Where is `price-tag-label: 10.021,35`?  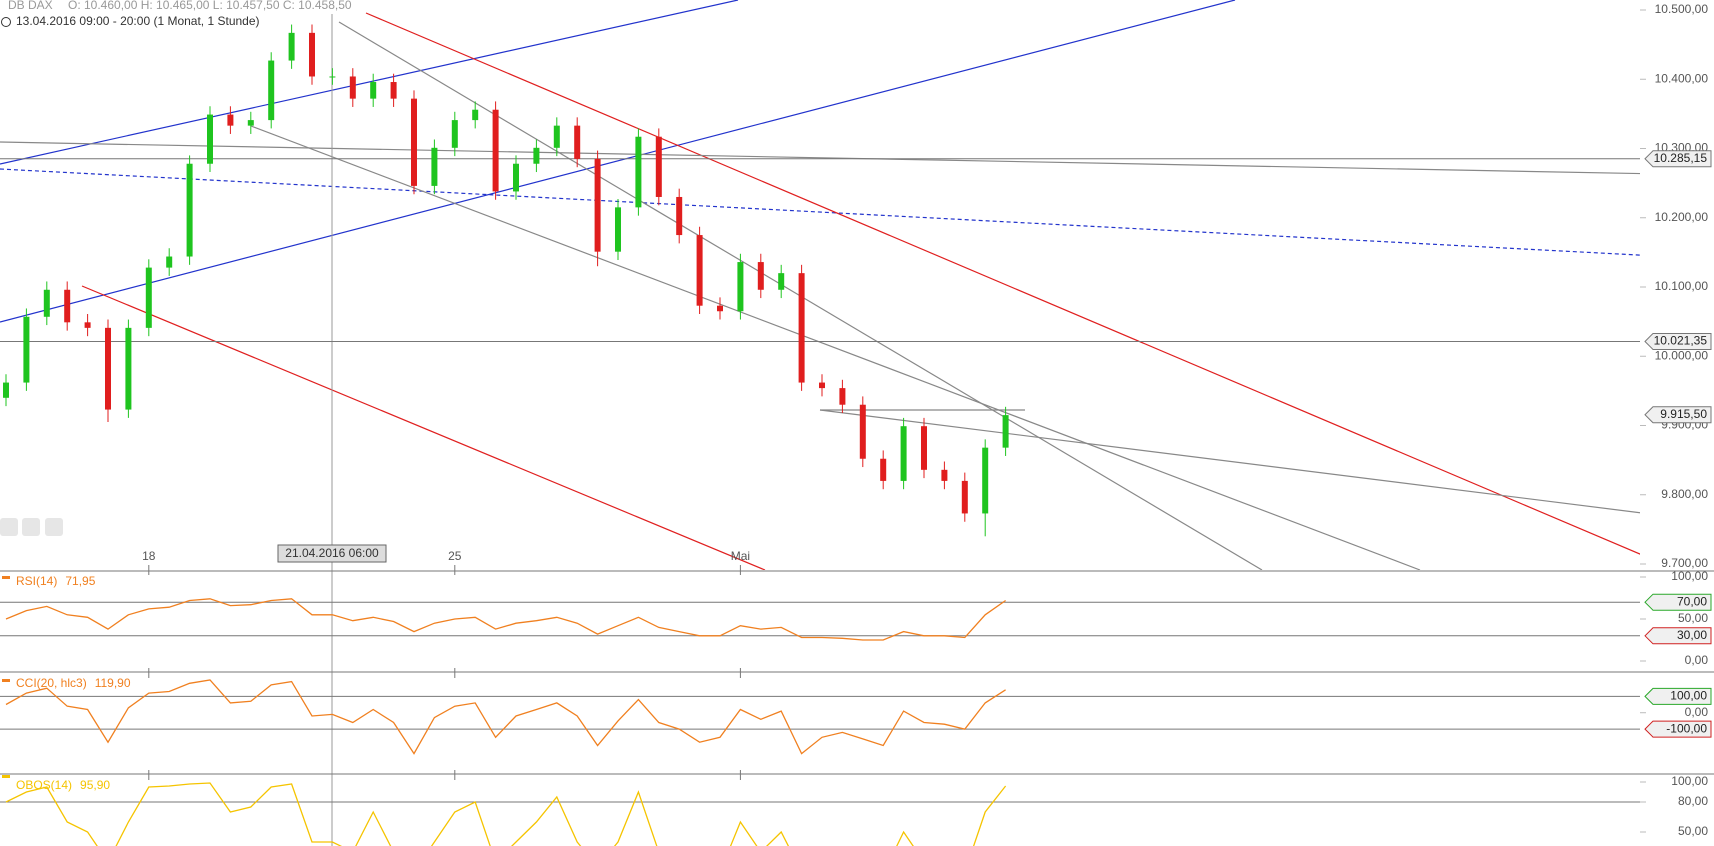 price-tag-label: 10.021,35 is located at coordinates (1681, 341).